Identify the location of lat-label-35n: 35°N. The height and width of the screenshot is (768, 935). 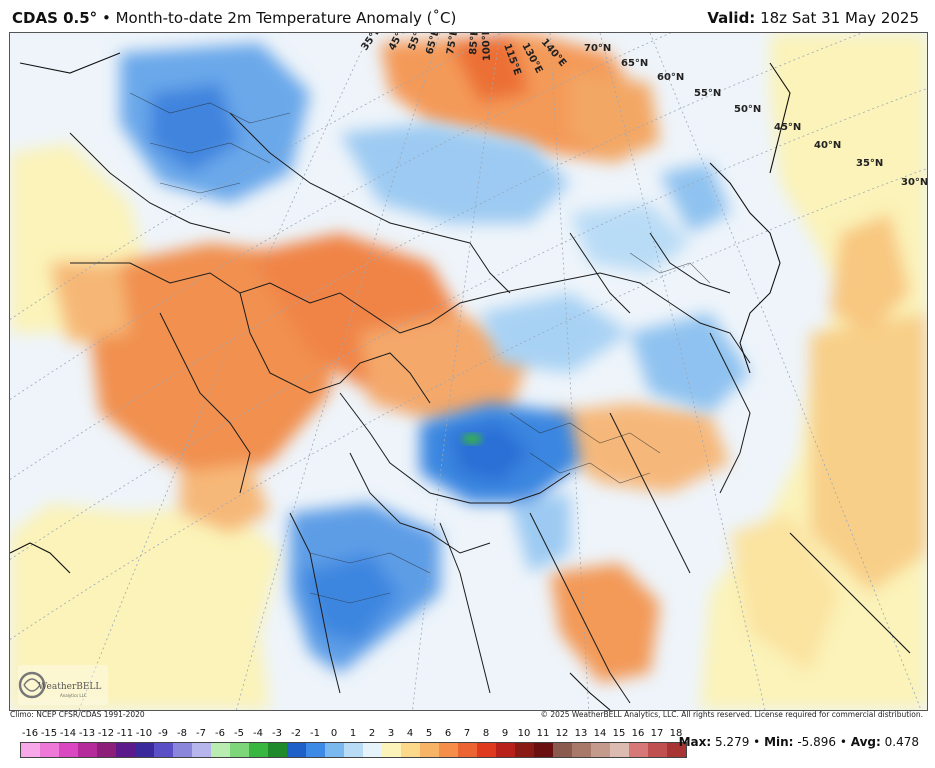
(869, 163).